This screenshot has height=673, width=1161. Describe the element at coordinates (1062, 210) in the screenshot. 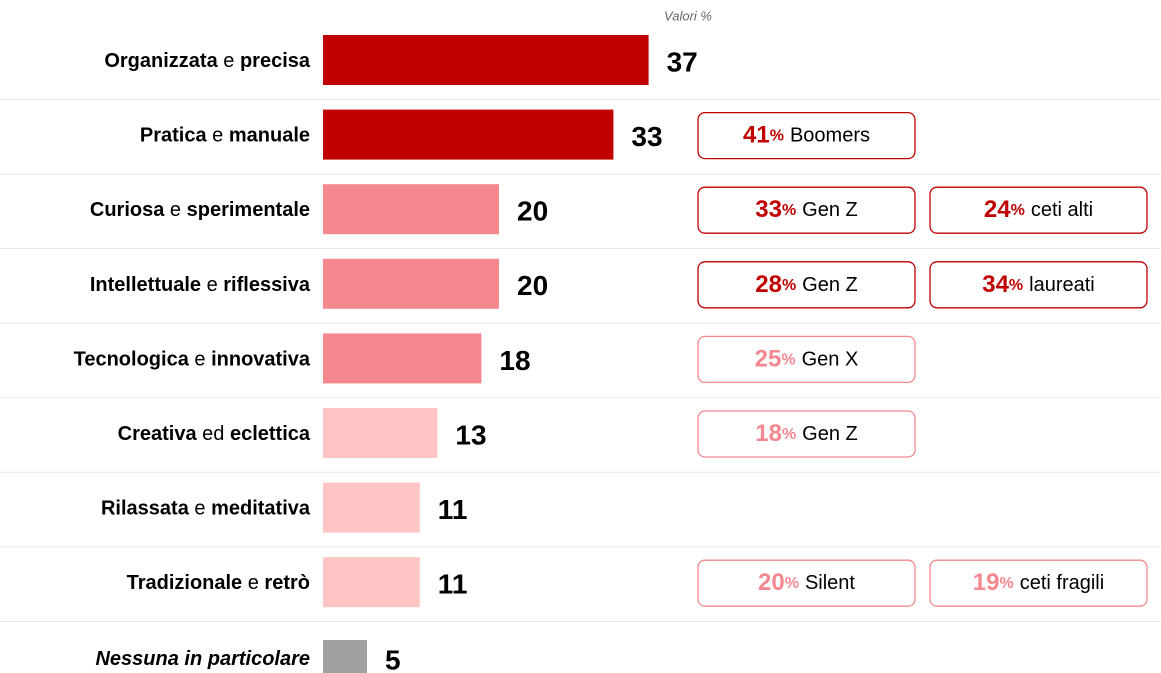

I see `badge-label: ceti alti` at that location.